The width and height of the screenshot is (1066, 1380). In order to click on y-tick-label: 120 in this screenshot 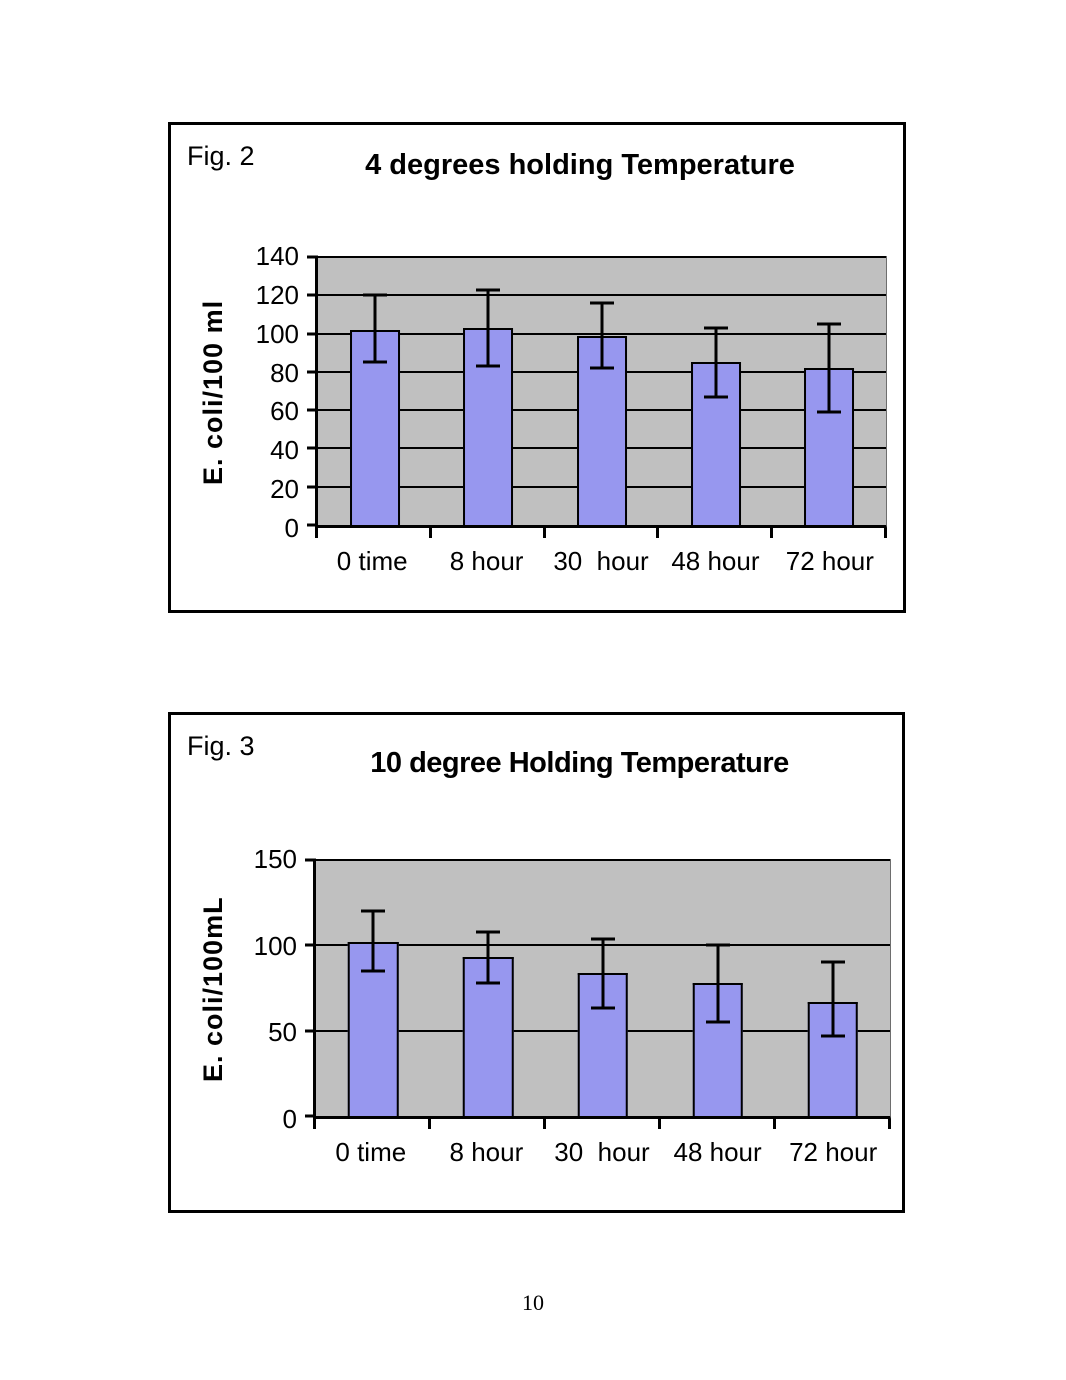, I will do `click(277, 294)`.